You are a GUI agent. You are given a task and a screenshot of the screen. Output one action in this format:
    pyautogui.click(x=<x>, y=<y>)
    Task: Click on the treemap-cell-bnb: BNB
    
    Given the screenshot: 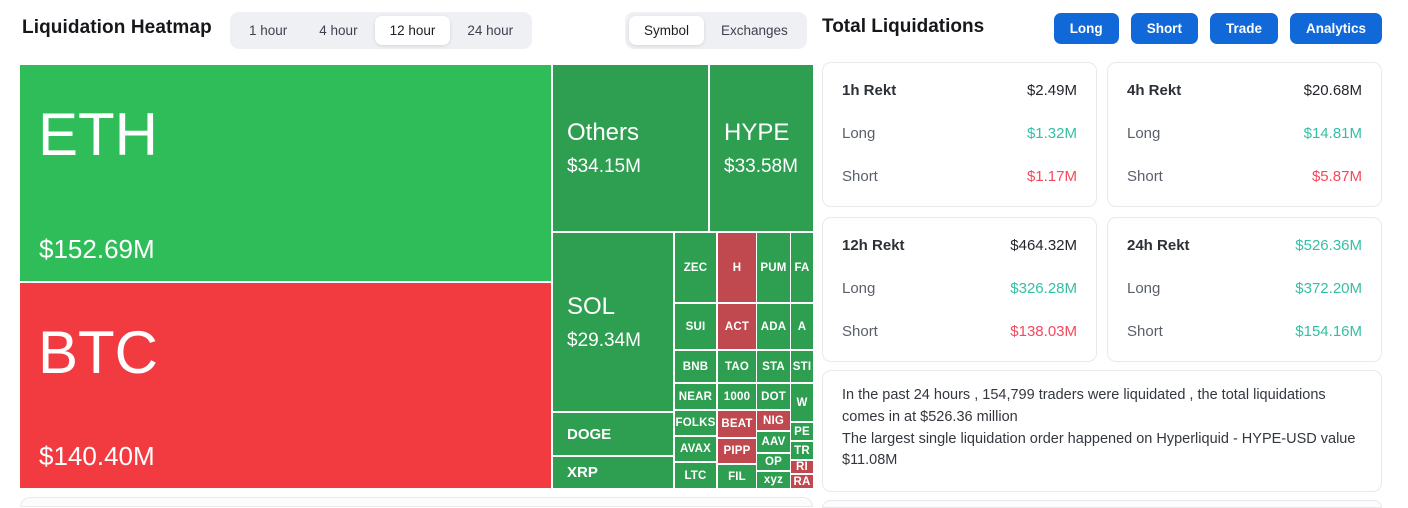 What is the action you would take?
    pyautogui.click(x=695, y=366)
    